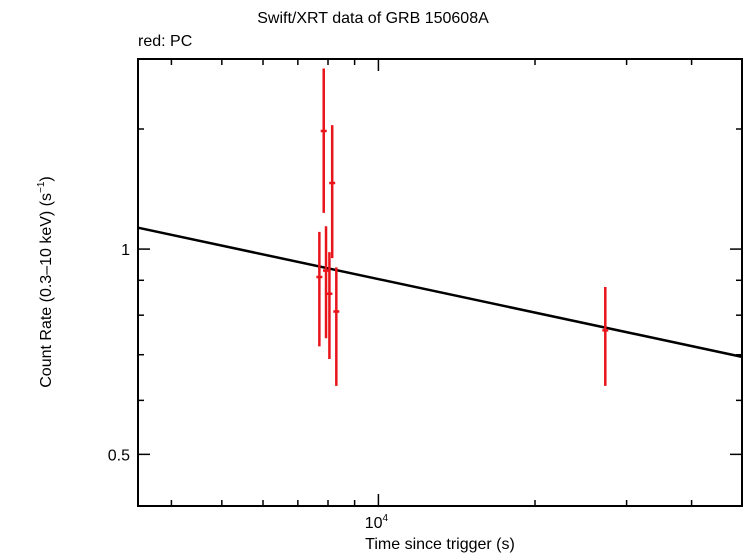  Describe the element at coordinates (373, 18) in the screenshot. I see `chart-title: Swift/XRT data of GRB 150608A` at that location.